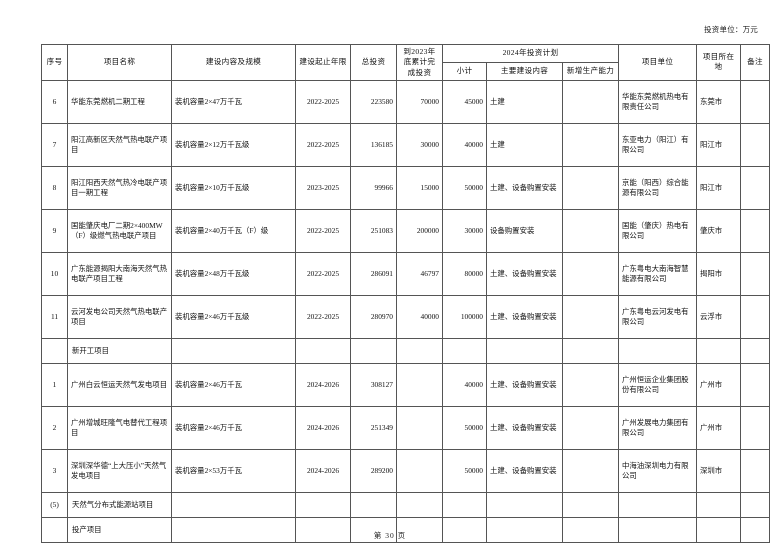 Image resolution: width=780 pixels, height=551 pixels. I want to click on cell-total: 280970, so click(373, 316).